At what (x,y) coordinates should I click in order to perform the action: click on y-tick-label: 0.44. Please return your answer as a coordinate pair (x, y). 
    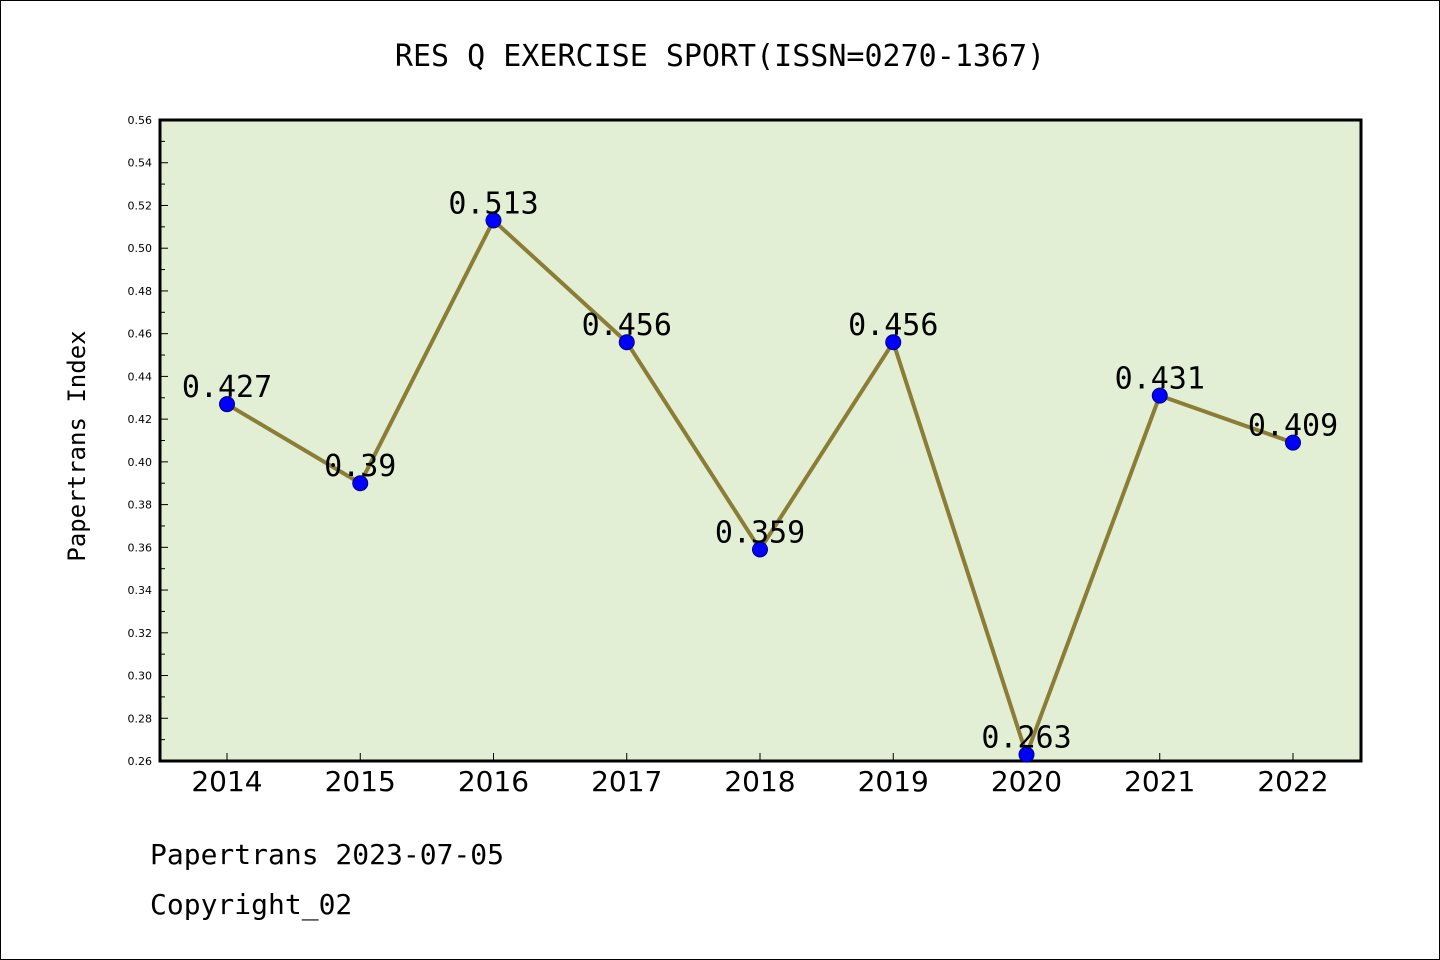
    Looking at the image, I should click on (140, 376).